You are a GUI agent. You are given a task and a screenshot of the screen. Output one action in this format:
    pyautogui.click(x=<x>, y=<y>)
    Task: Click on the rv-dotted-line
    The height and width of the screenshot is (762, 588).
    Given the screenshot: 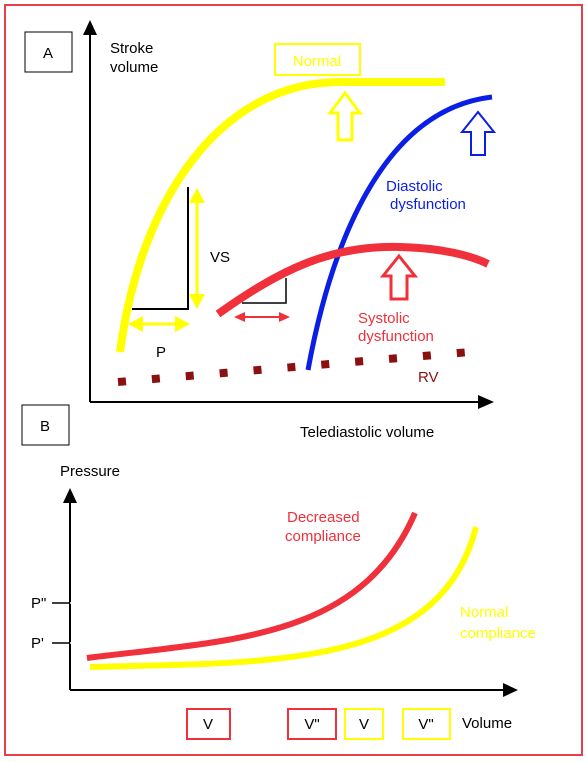 What is the action you would take?
    pyautogui.click(x=294, y=367)
    